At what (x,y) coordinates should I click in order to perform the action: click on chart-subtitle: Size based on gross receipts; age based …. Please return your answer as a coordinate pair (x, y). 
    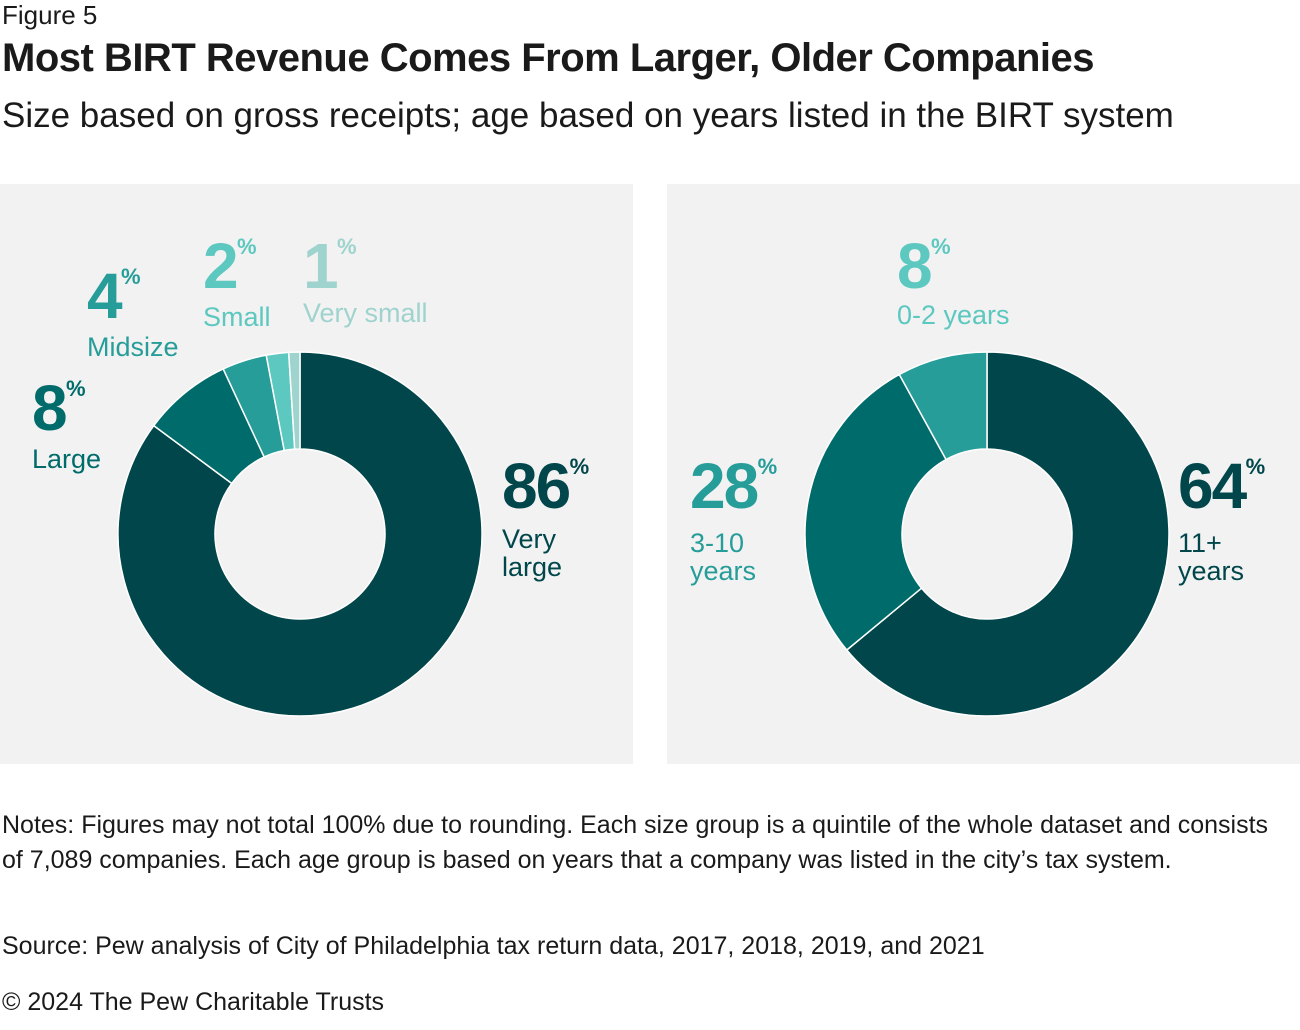
    Looking at the image, I should click on (588, 115).